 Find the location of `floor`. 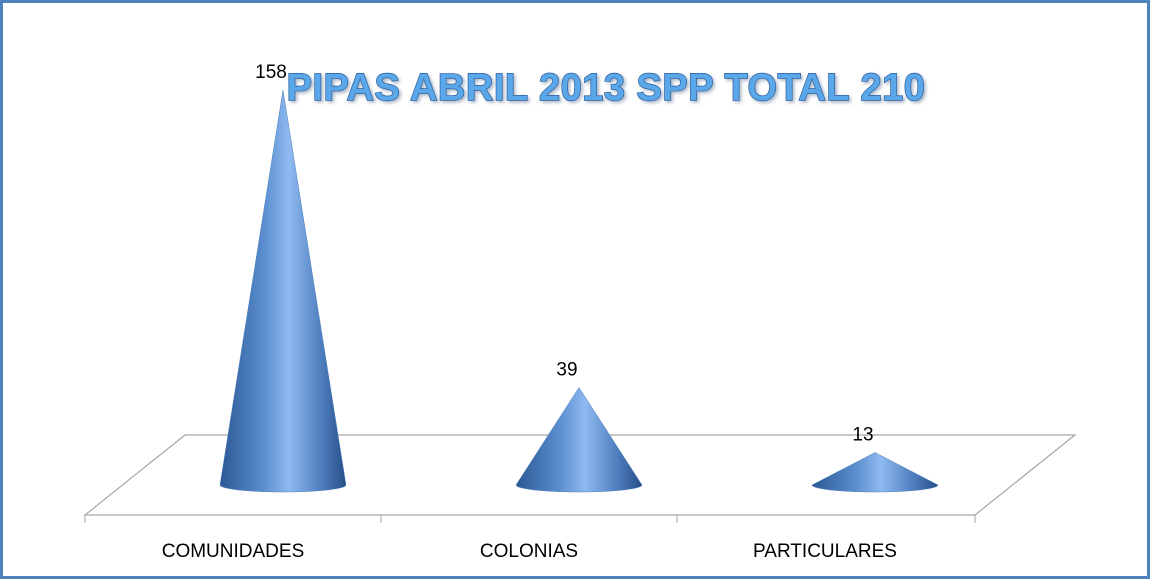

floor is located at coordinates (580, 478).